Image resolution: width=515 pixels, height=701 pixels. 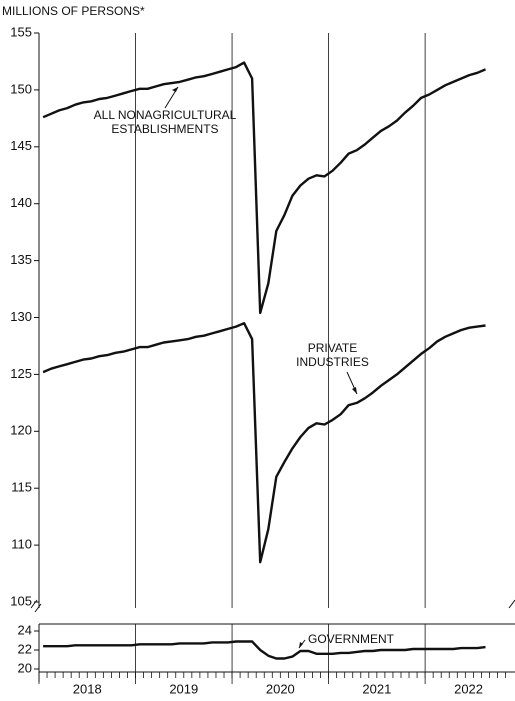 I want to click on x-tick-label: 2021, so click(x=376, y=688).